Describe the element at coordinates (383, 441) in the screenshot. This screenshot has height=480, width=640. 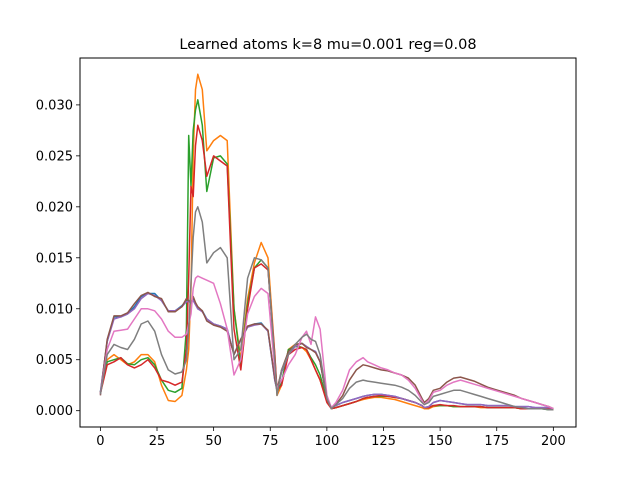
I see `x-tick-label: 125` at that location.